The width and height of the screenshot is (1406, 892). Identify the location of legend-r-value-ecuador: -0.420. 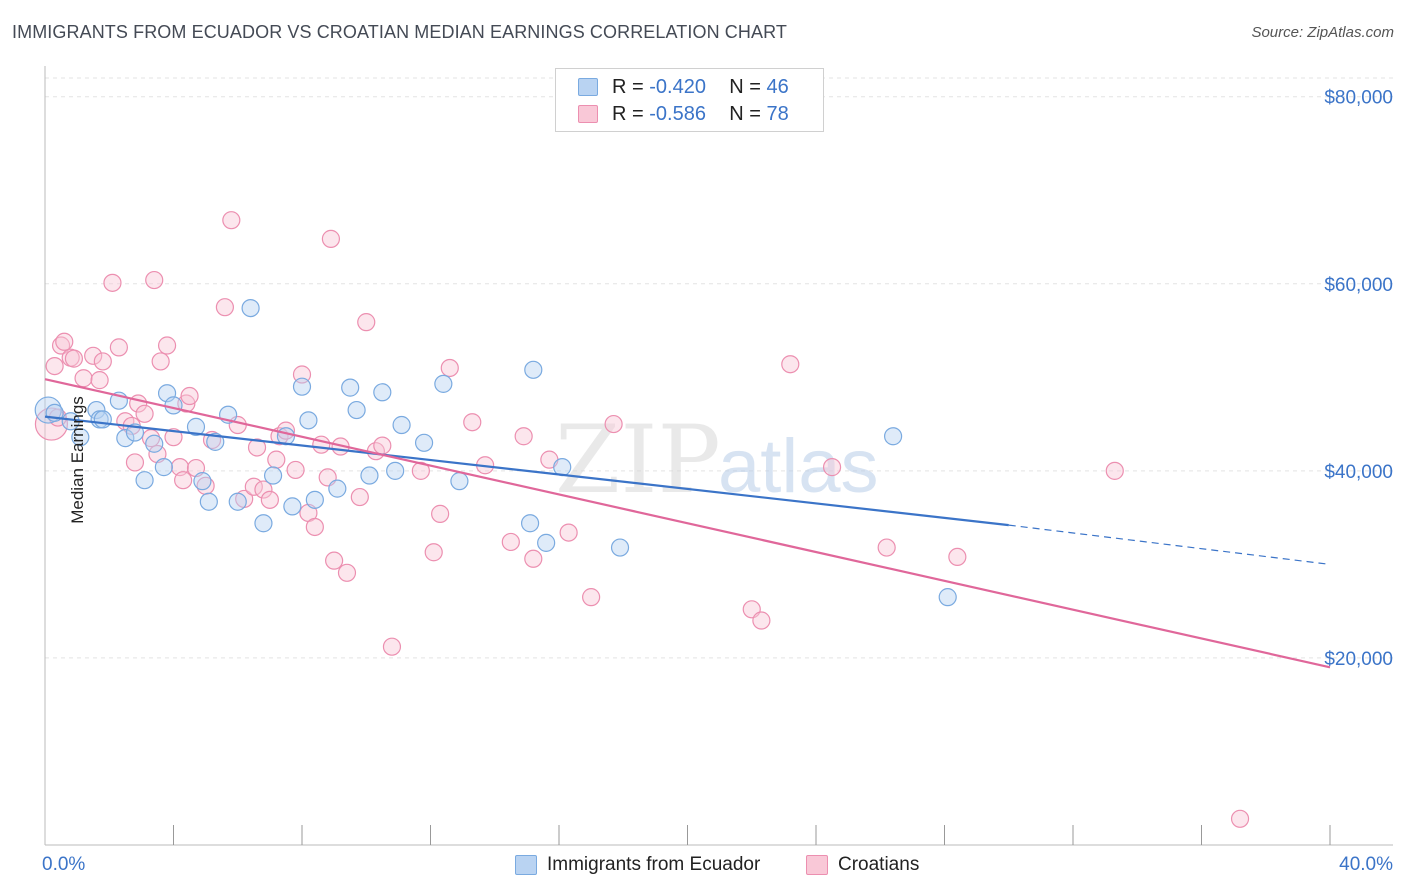
(677, 86).